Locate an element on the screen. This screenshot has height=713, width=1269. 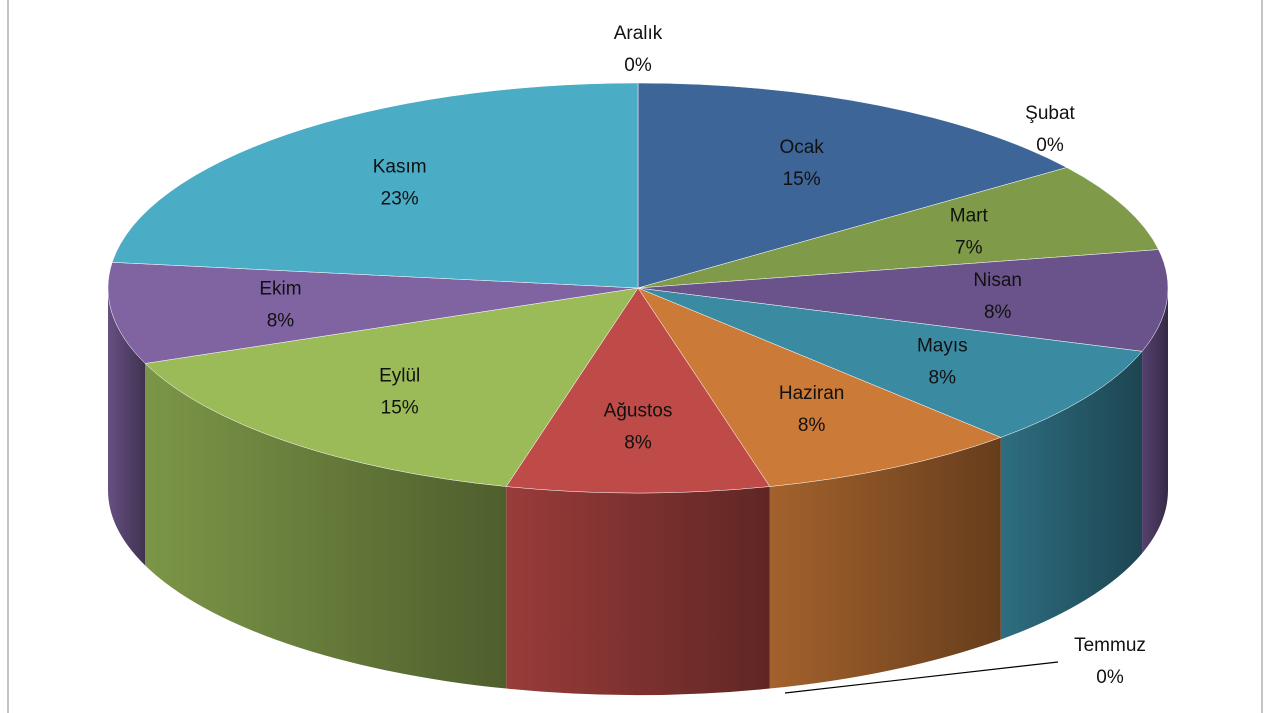
slice-label-name: Şubat is located at coordinates (1050, 113).